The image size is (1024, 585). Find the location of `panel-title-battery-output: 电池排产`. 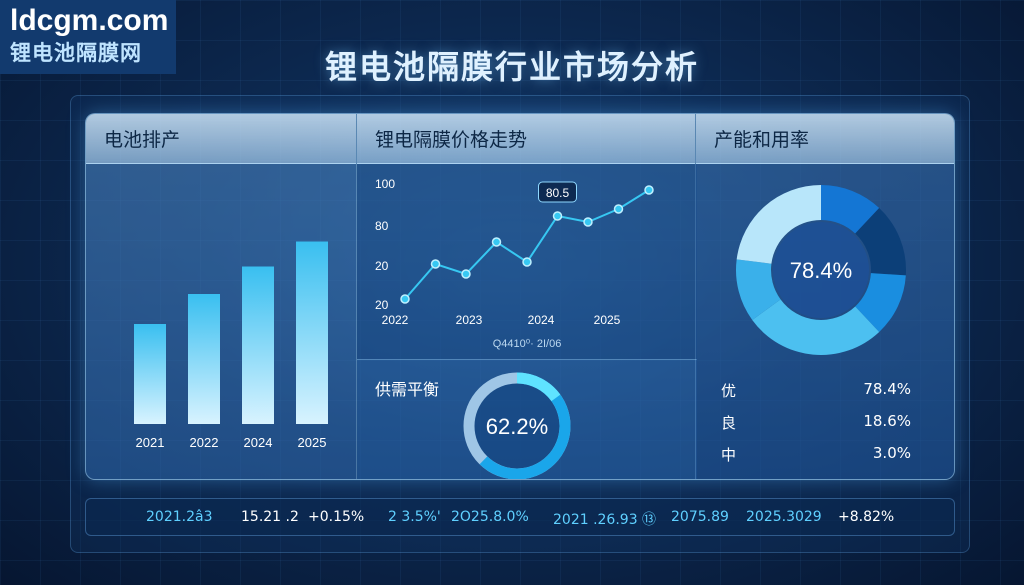

panel-title-battery-output: 电池排产 is located at coordinates (221, 139).